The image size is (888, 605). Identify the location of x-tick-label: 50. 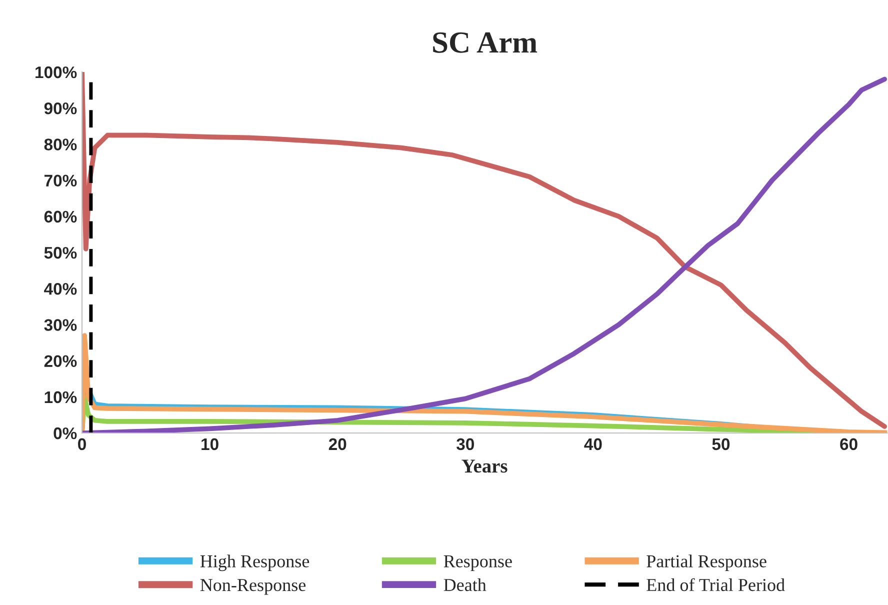
(721, 444).